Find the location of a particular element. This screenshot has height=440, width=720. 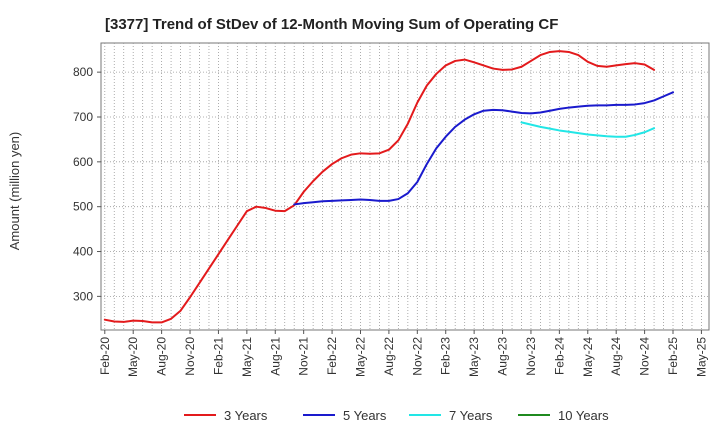

x-tick-label: Aug-24 is located at coordinates (616, 356).